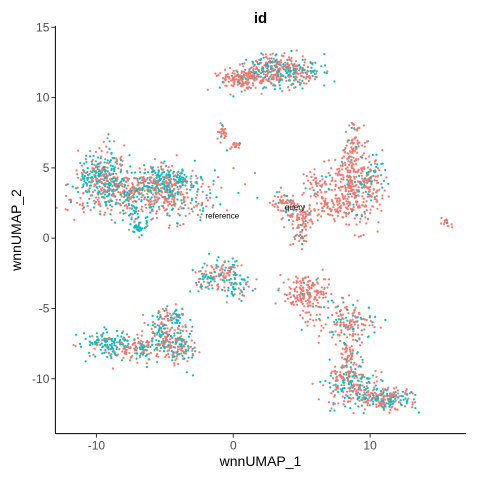  What do you see at coordinates (41, 379) in the screenshot?
I see `y-tick-label: -10` at bounding box center [41, 379].